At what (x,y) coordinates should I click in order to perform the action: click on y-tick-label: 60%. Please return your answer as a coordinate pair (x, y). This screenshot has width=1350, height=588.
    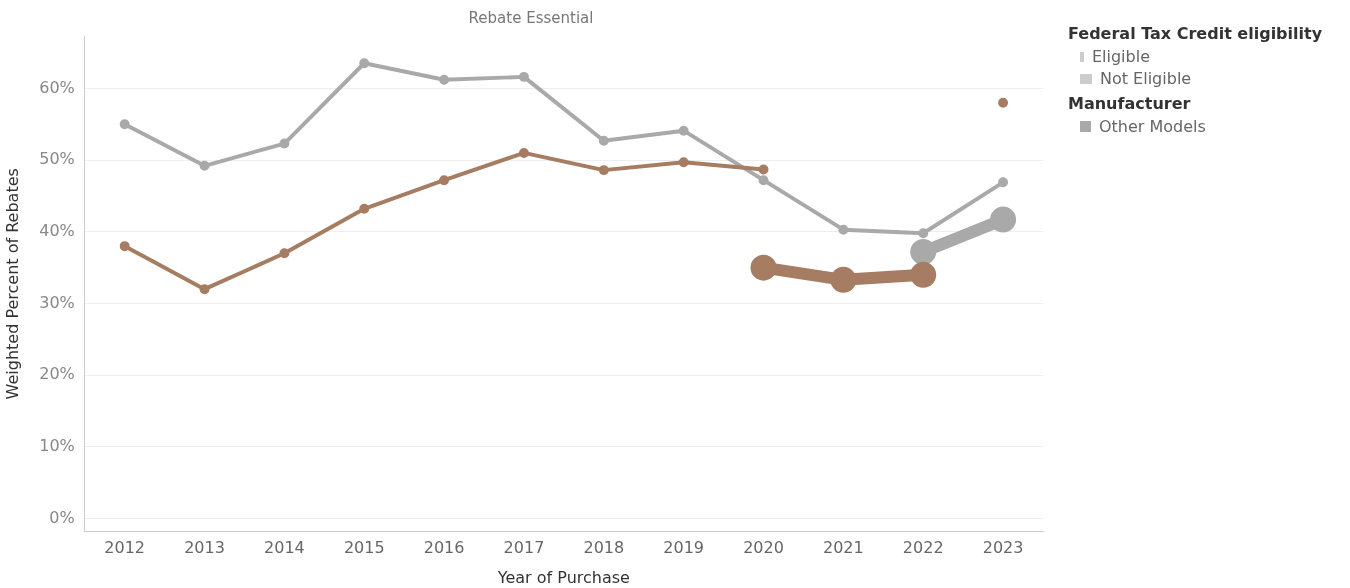
    Looking at the image, I should click on (57, 87).